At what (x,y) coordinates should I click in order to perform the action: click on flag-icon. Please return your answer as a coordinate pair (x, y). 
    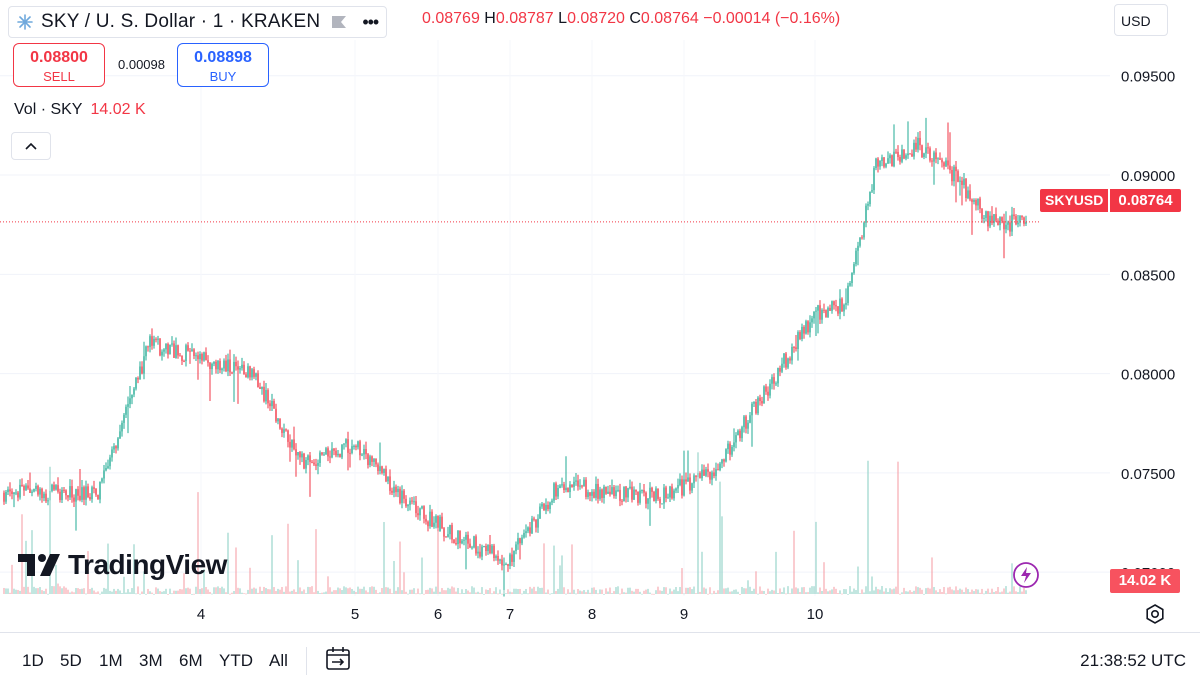
    Looking at the image, I should click on (339, 22).